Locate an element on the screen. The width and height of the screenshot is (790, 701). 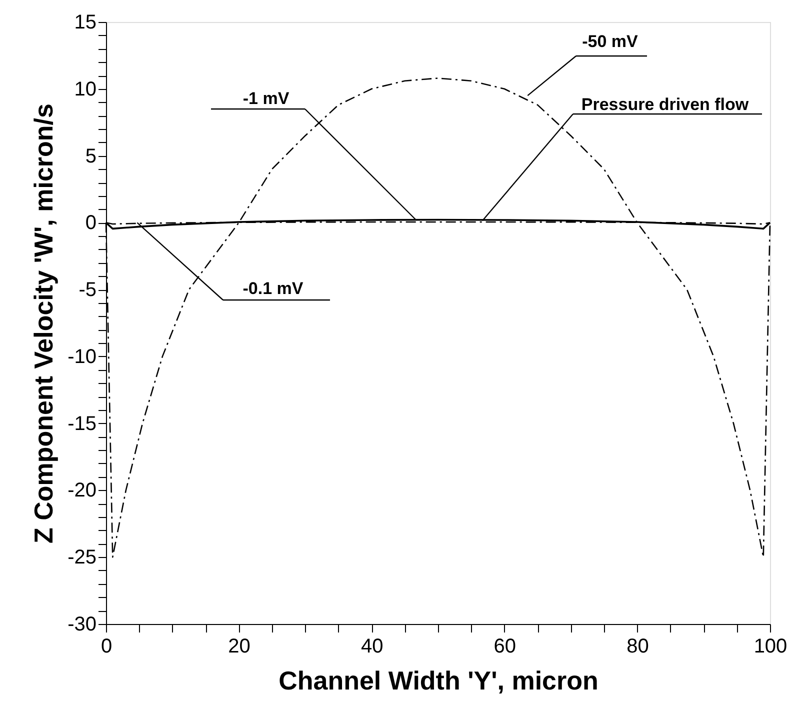
x-axis-title: Channel Width 'Y', micron is located at coordinates (438, 681).